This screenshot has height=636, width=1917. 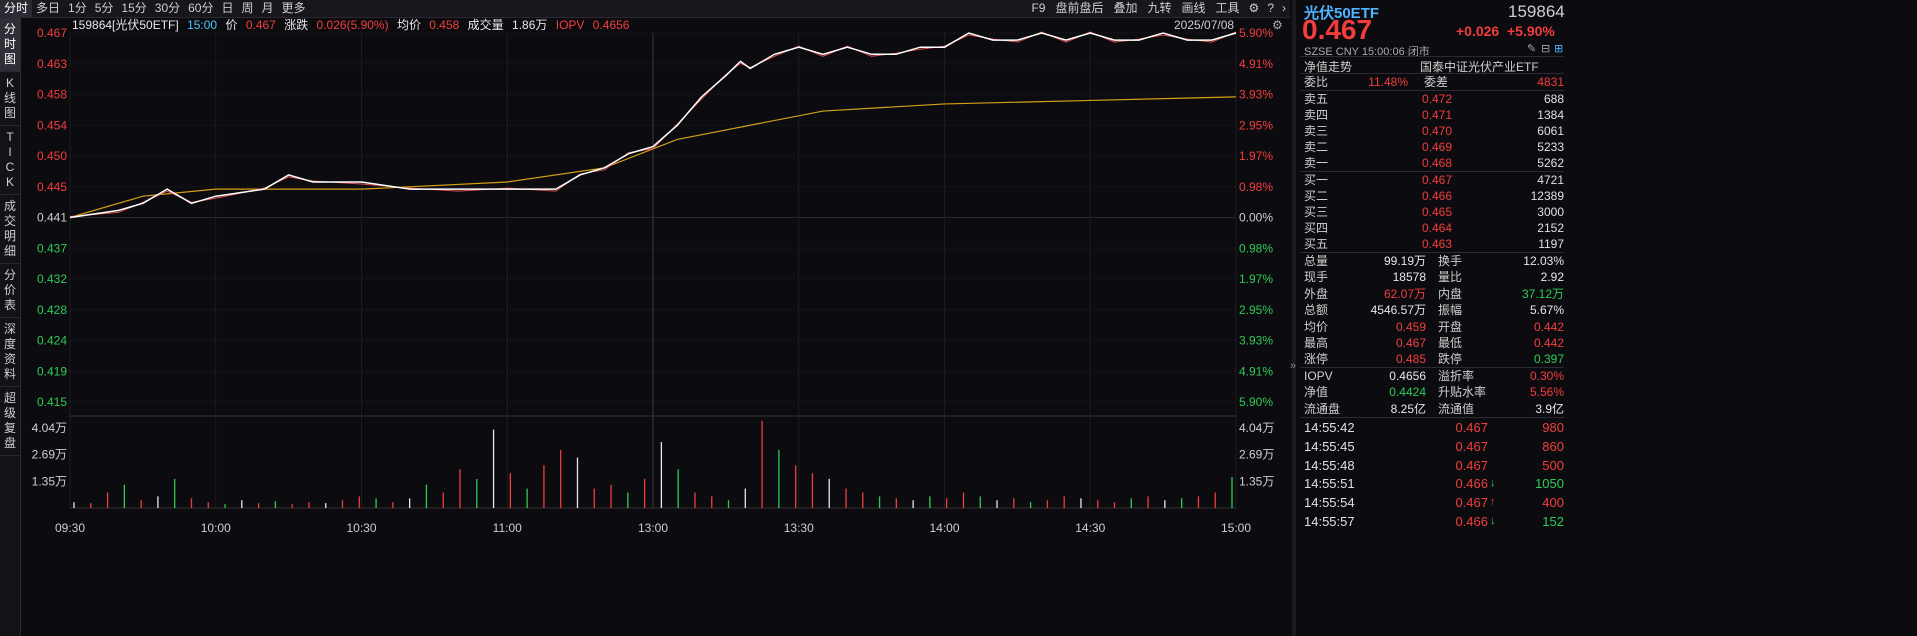 What do you see at coordinates (1383, 52) in the screenshot?
I see `quote-time: 15:00:06` at bounding box center [1383, 52].